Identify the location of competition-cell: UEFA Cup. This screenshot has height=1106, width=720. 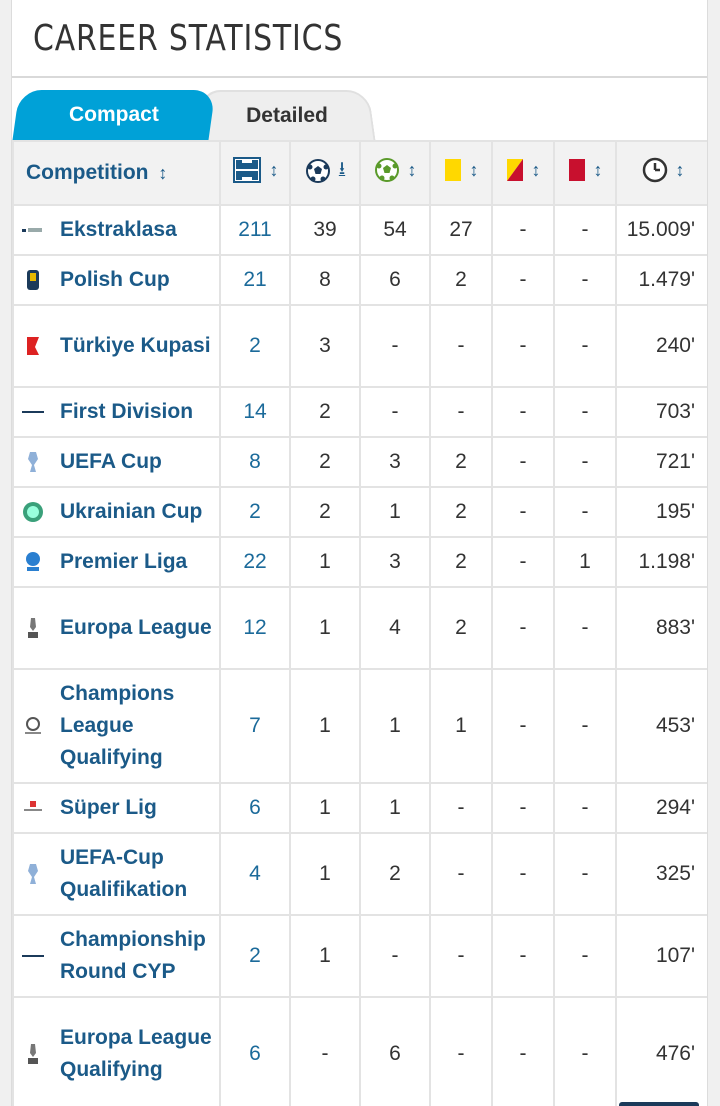
(116, 462).